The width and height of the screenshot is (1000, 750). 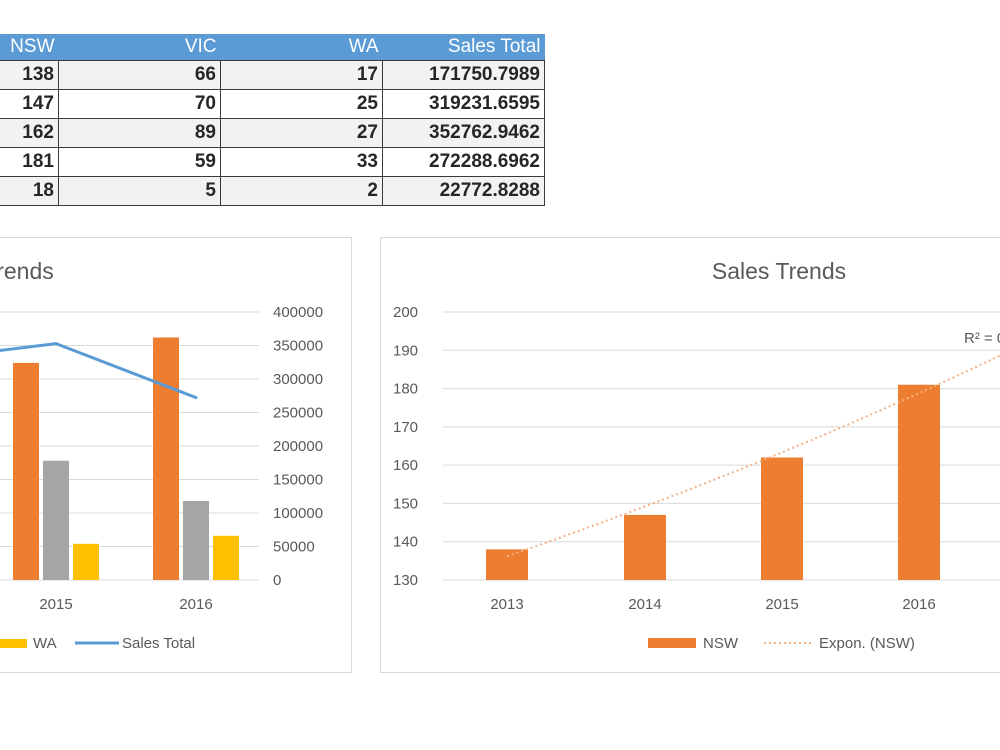 I want to click on table-cell: 352762.9462, so click(x=463, y=133).